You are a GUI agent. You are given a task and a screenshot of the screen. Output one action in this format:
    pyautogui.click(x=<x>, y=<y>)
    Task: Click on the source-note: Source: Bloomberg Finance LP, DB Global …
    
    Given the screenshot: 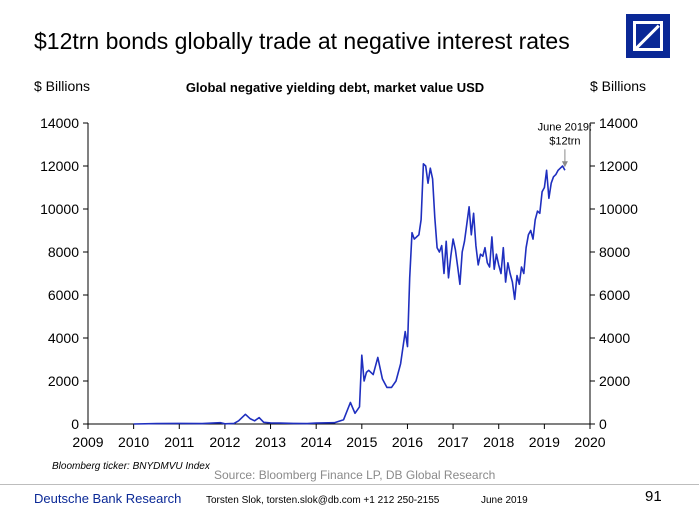 What is the action you would take?
    pyautogui.click(x=355, y=475)
    